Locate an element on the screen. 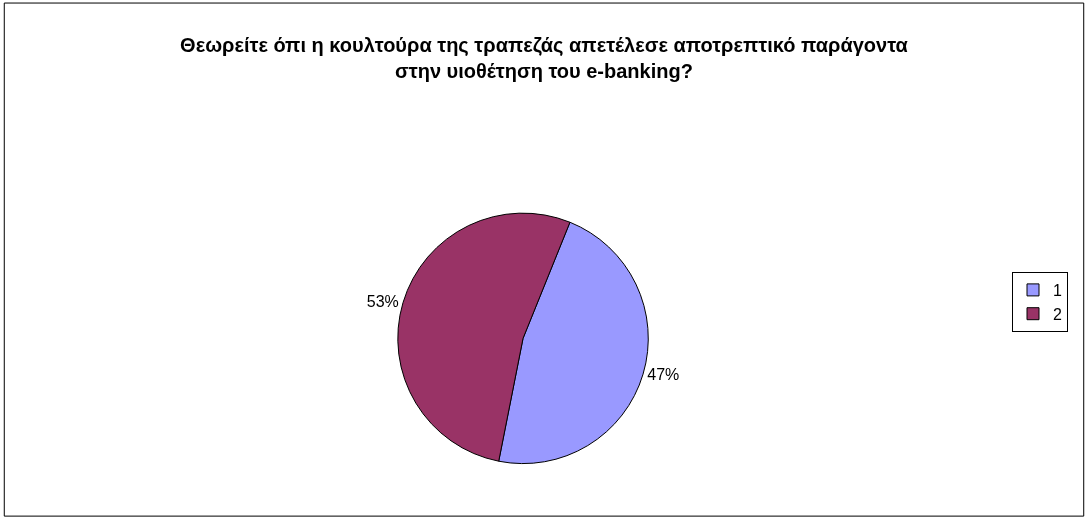 The height and width of the screenshot is (524, 1088). data-label: 53% is located at coordinates (382, 302).